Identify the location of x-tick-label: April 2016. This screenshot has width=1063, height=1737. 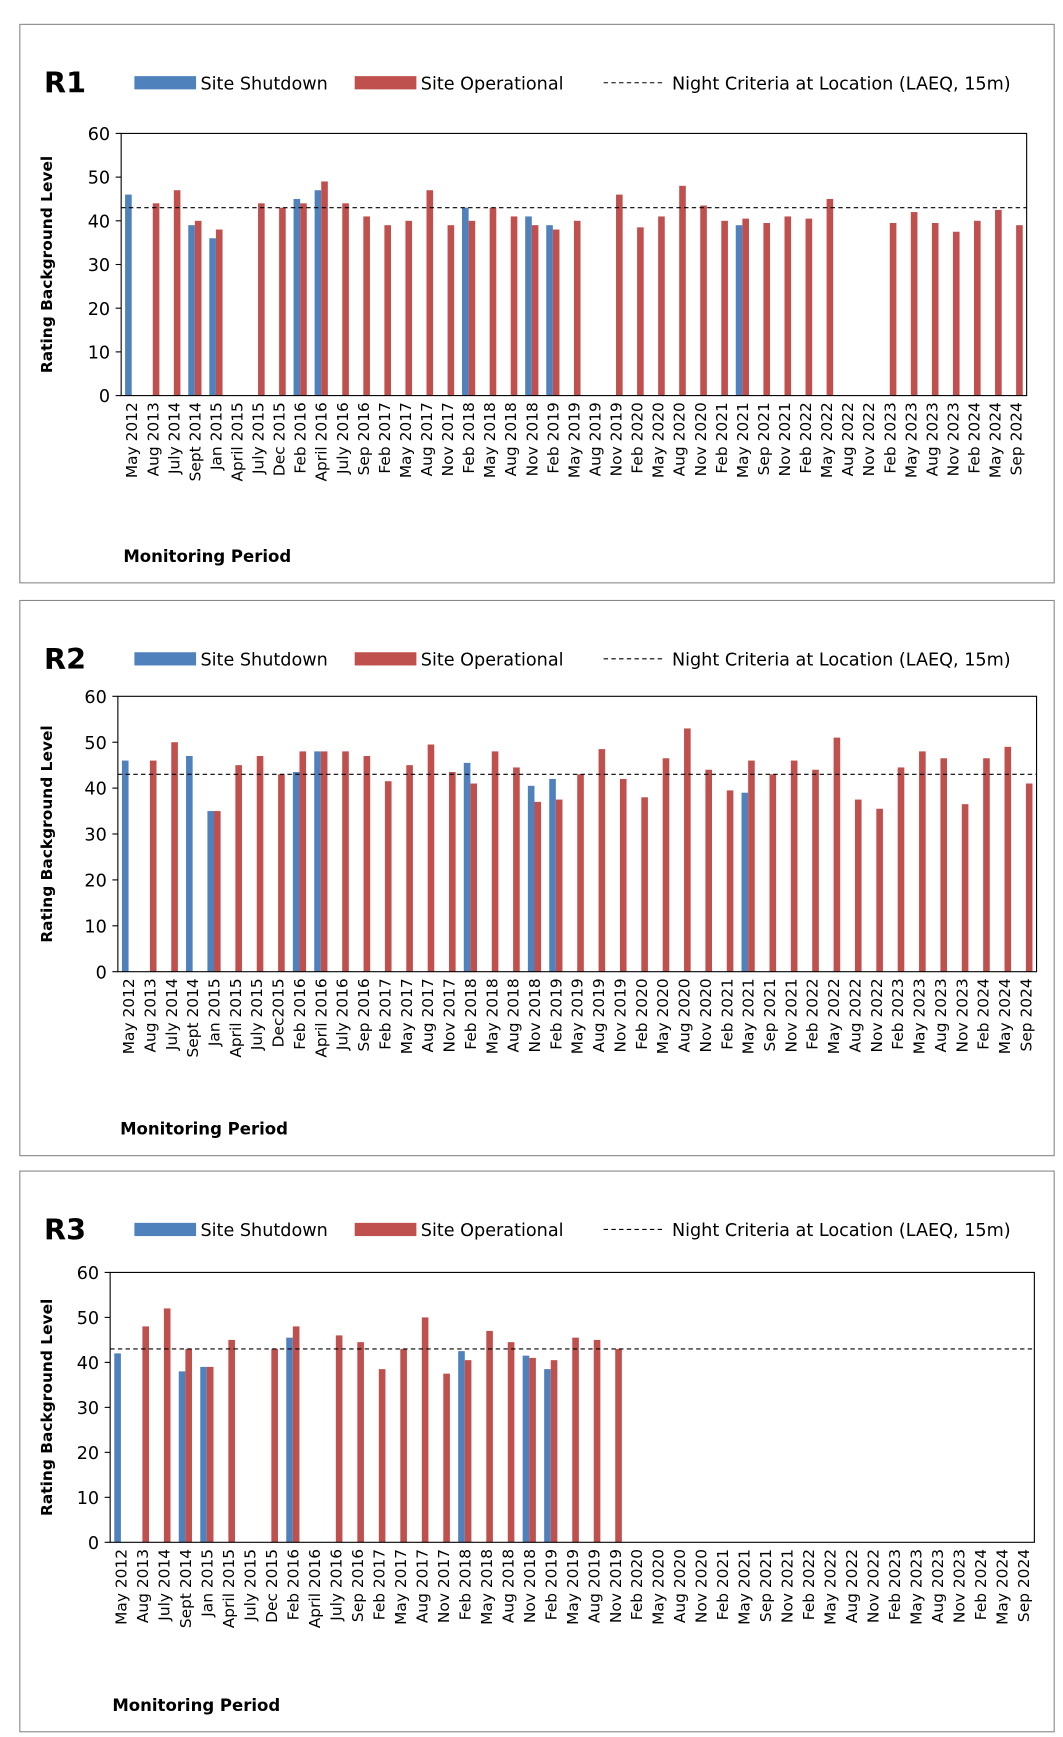
(322, 441).